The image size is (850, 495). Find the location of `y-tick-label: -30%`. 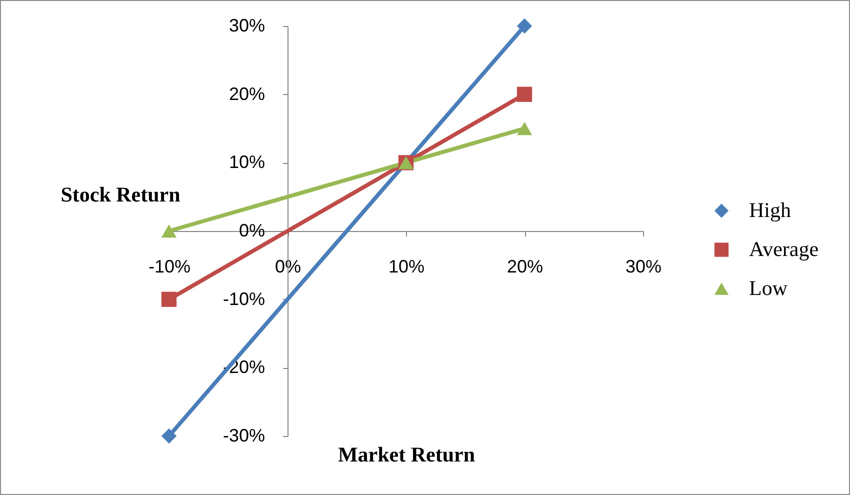

y-tick-label: -30% is located at coordinates (243, 436).